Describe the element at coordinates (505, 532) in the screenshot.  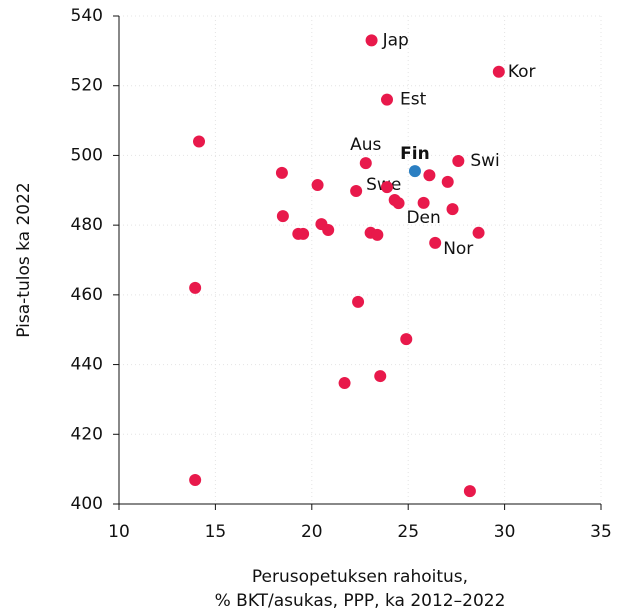
I see `x-tick-label: 30` at that location.